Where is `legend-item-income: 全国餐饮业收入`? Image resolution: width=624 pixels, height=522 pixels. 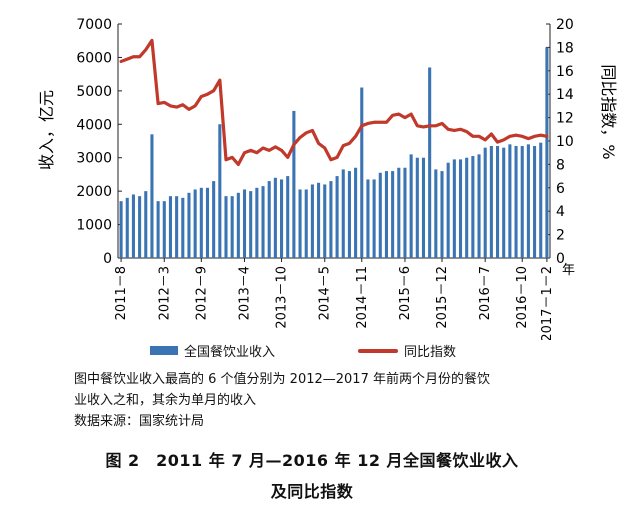 legend-item-income: 全国餐饮业收入 is located at coordinates (212, 350).